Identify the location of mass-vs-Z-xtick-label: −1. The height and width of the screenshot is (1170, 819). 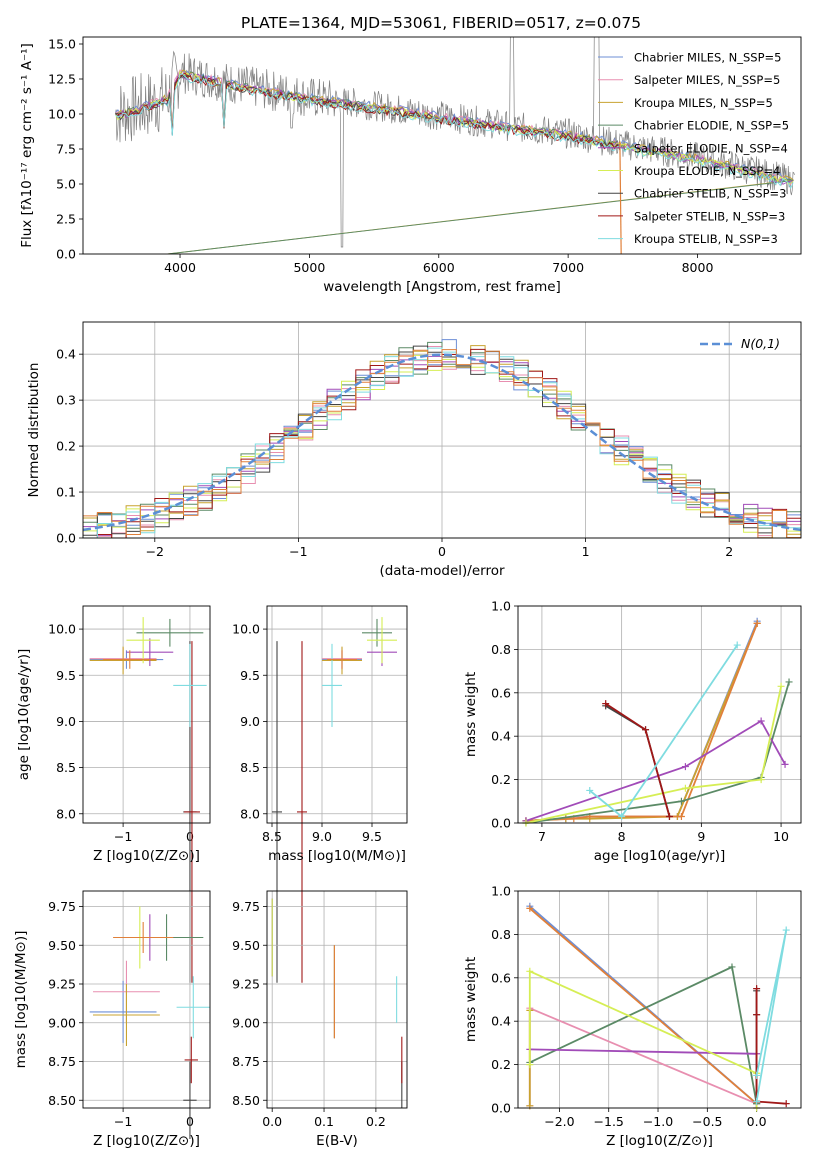
(123, 1121).